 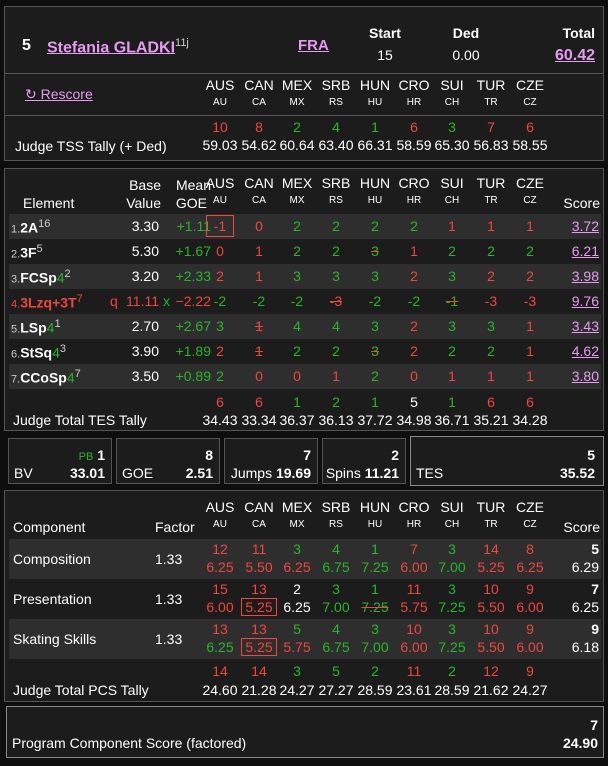 I want to click on skater-name-link: Stefania GLADKI11j, so click(x=118, y=47).